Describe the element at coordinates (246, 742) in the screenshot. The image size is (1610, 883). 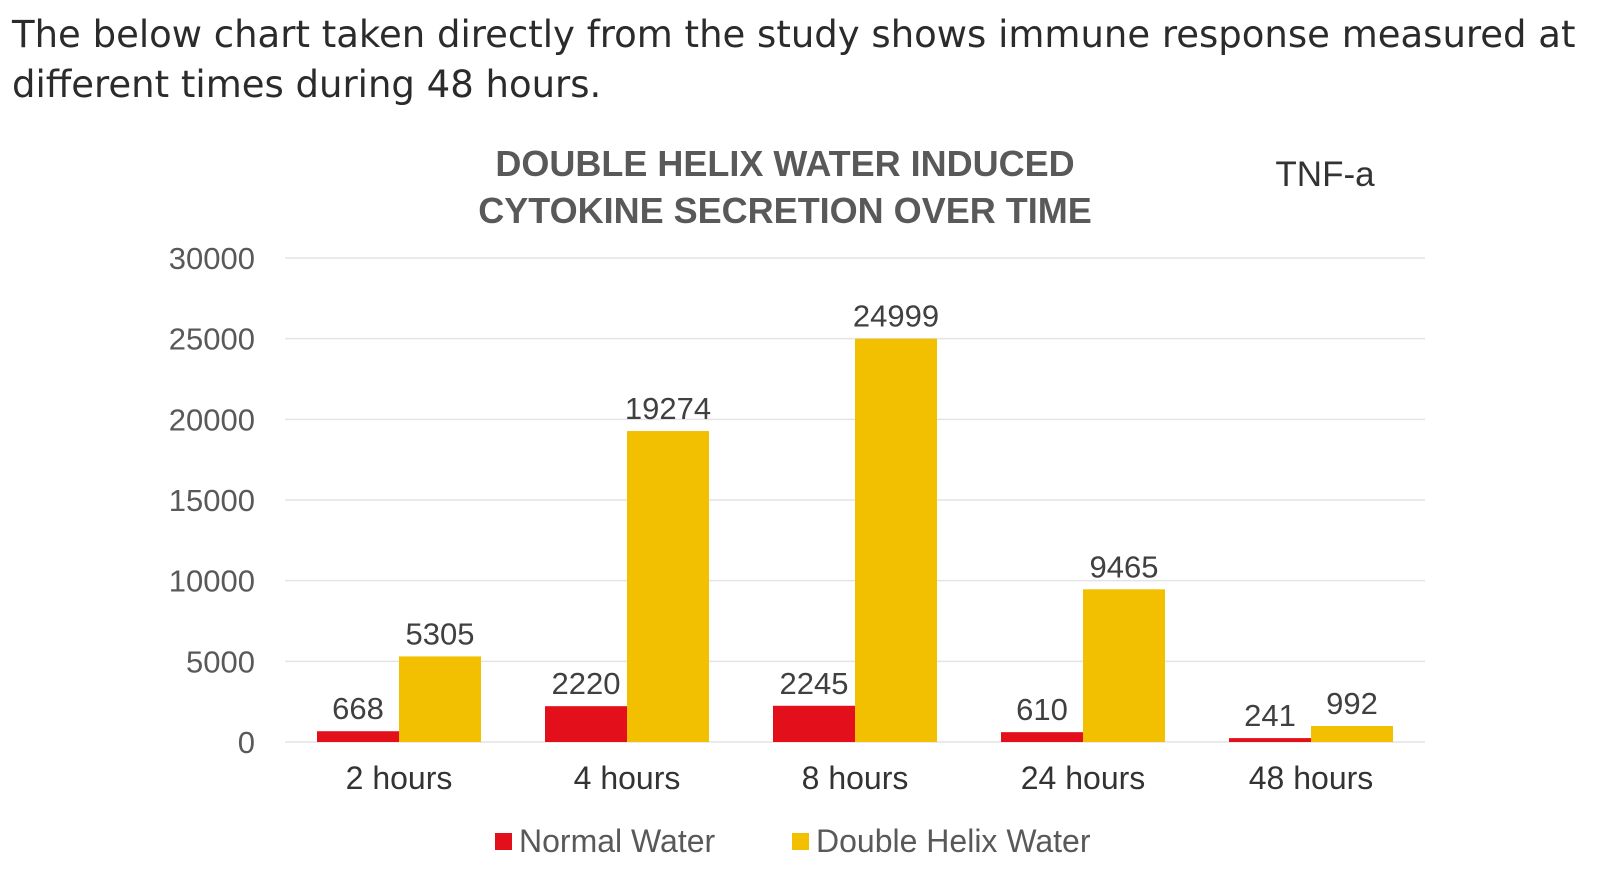
I see `y-tick-label: 0` at that location.